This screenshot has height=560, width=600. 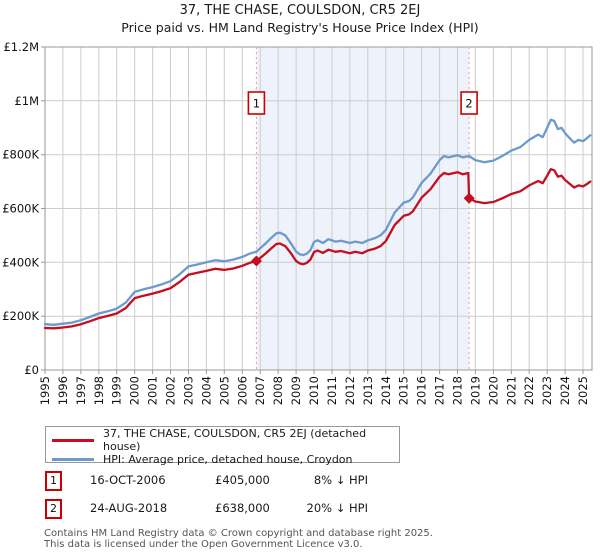 What do you see at coordinates (337, 508) in the screenshot?
I see `sale-2-hpi-delta: 20% ↓ HPI` at bounding box center [337, 508].